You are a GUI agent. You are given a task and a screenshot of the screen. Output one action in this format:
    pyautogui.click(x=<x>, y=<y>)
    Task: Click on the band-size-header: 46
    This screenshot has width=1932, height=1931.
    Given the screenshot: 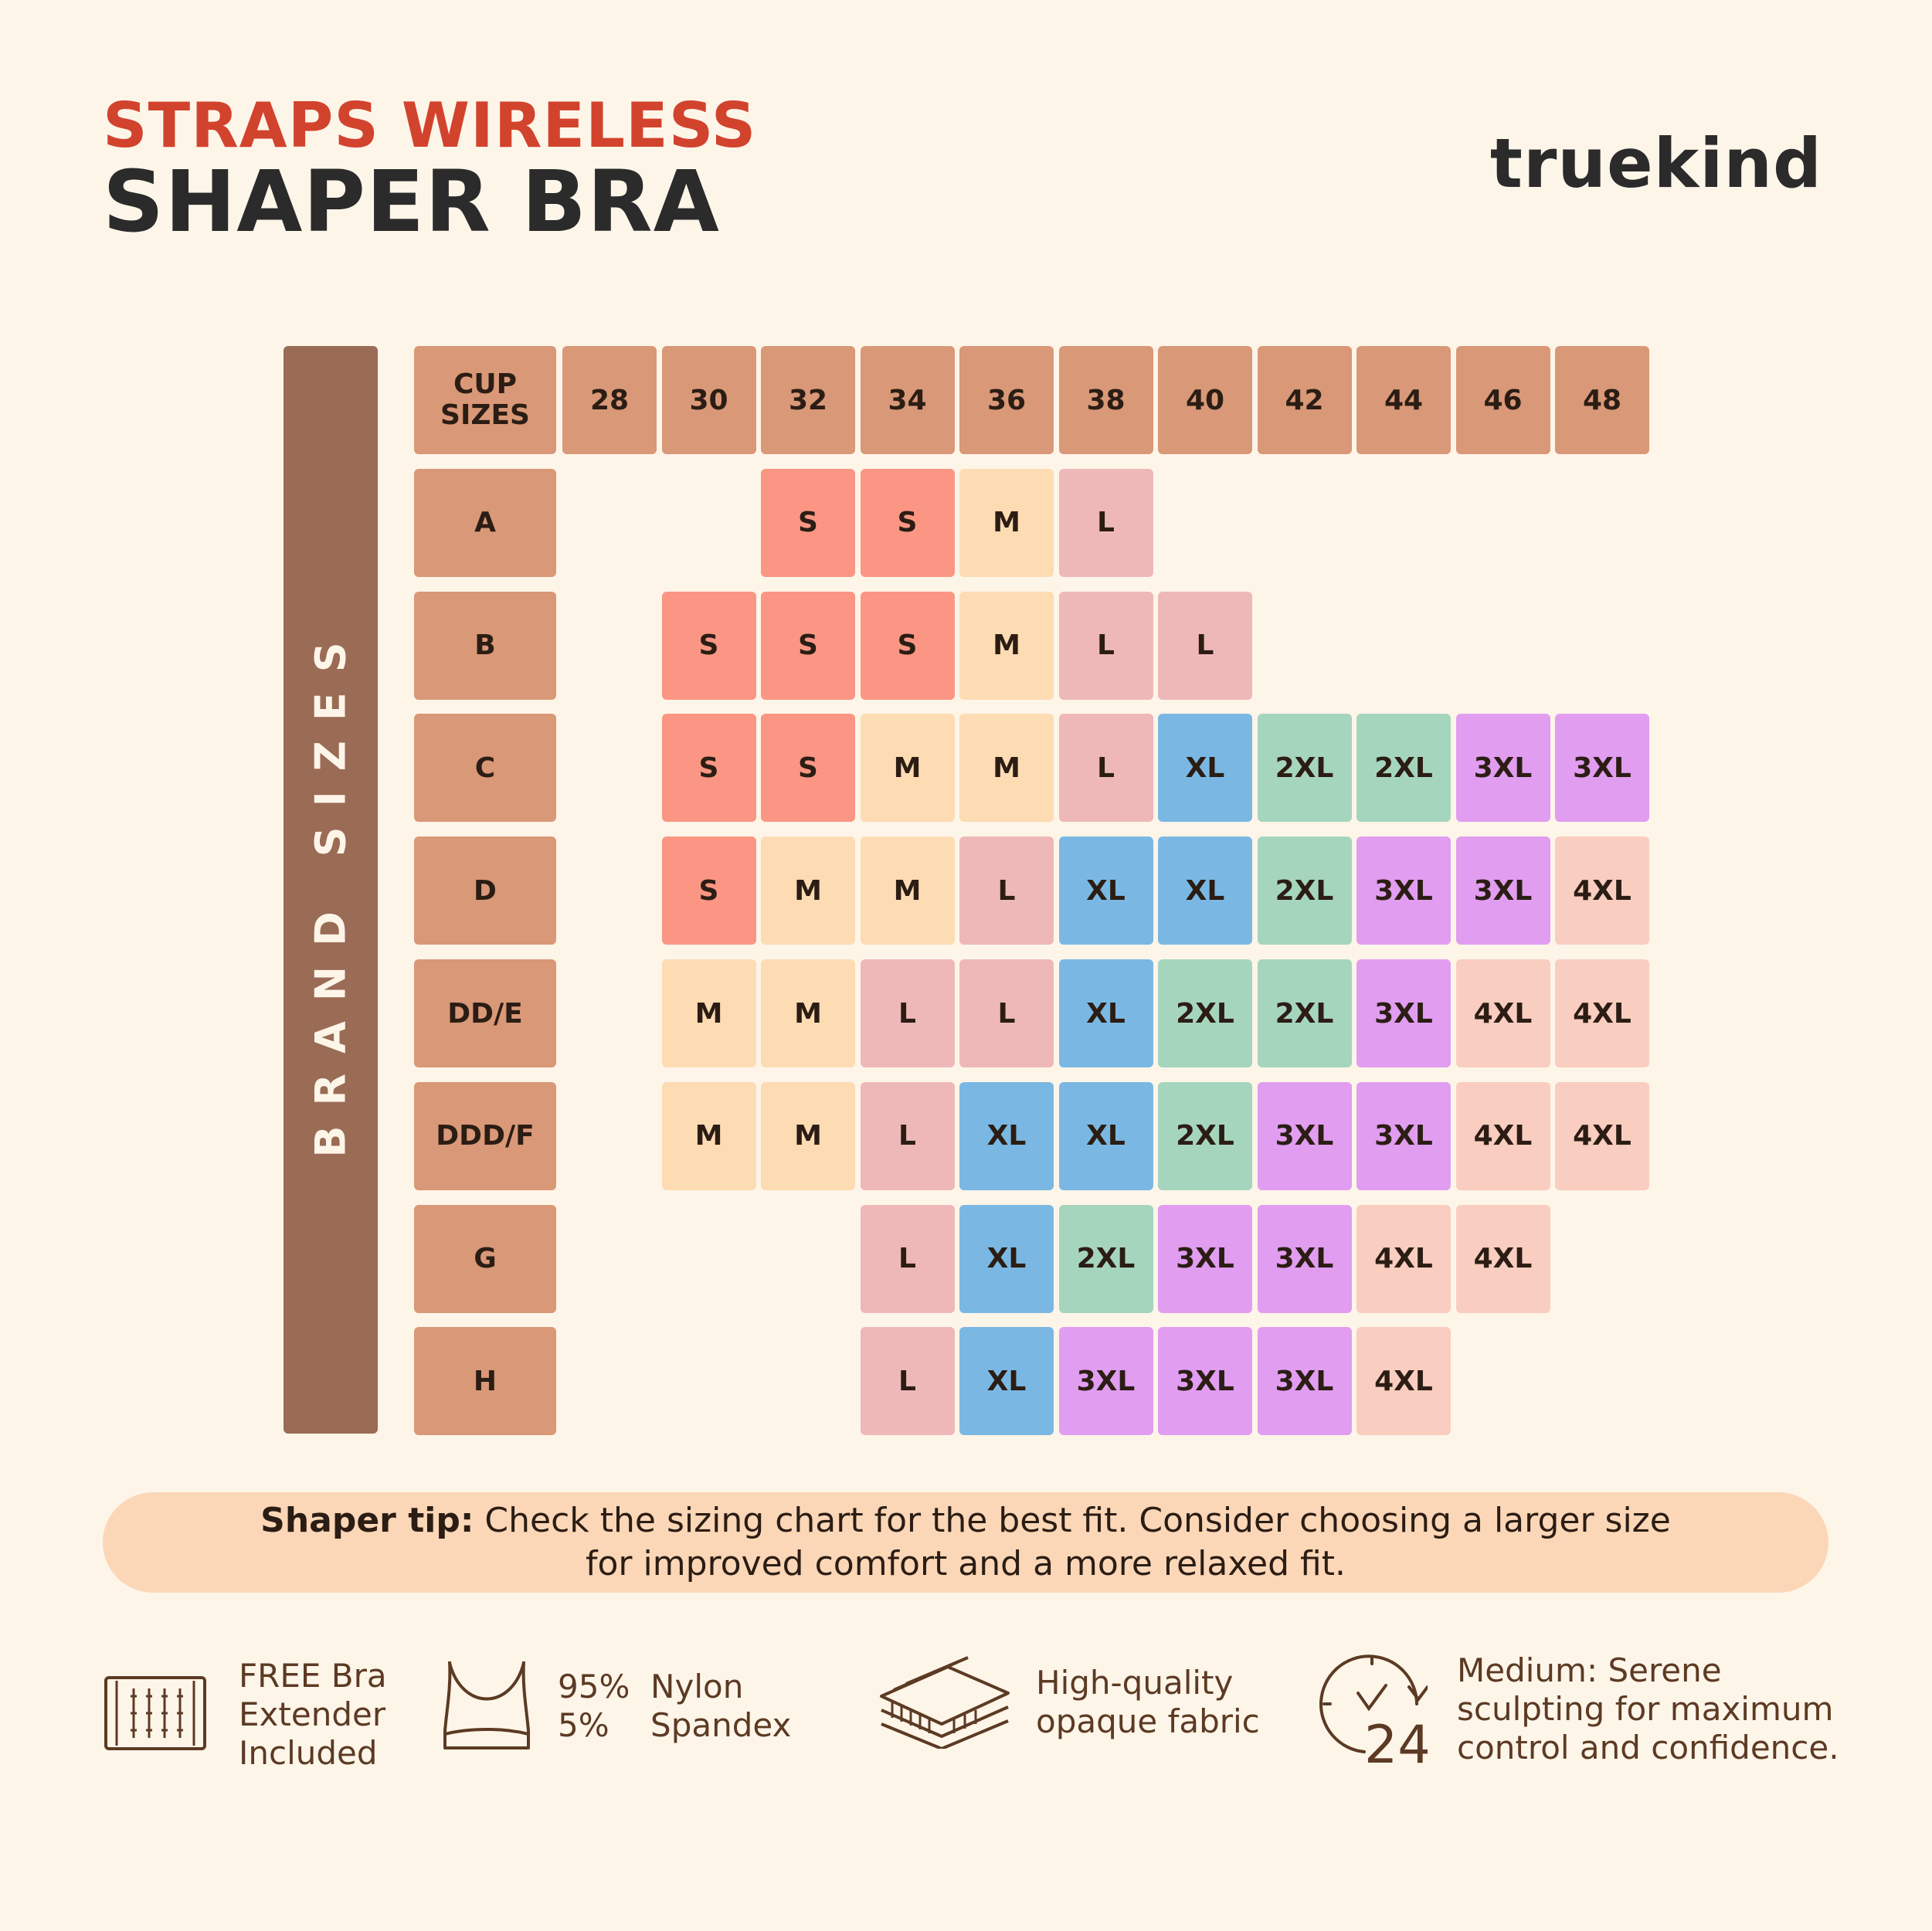 What is the action you would take?
    pyautogui.click(x=1503, y=400)
    